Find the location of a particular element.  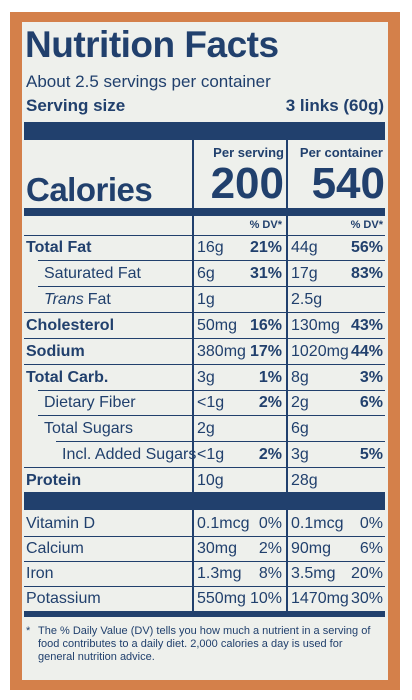

daily-value: 3% is located at coordinates (371, 377).